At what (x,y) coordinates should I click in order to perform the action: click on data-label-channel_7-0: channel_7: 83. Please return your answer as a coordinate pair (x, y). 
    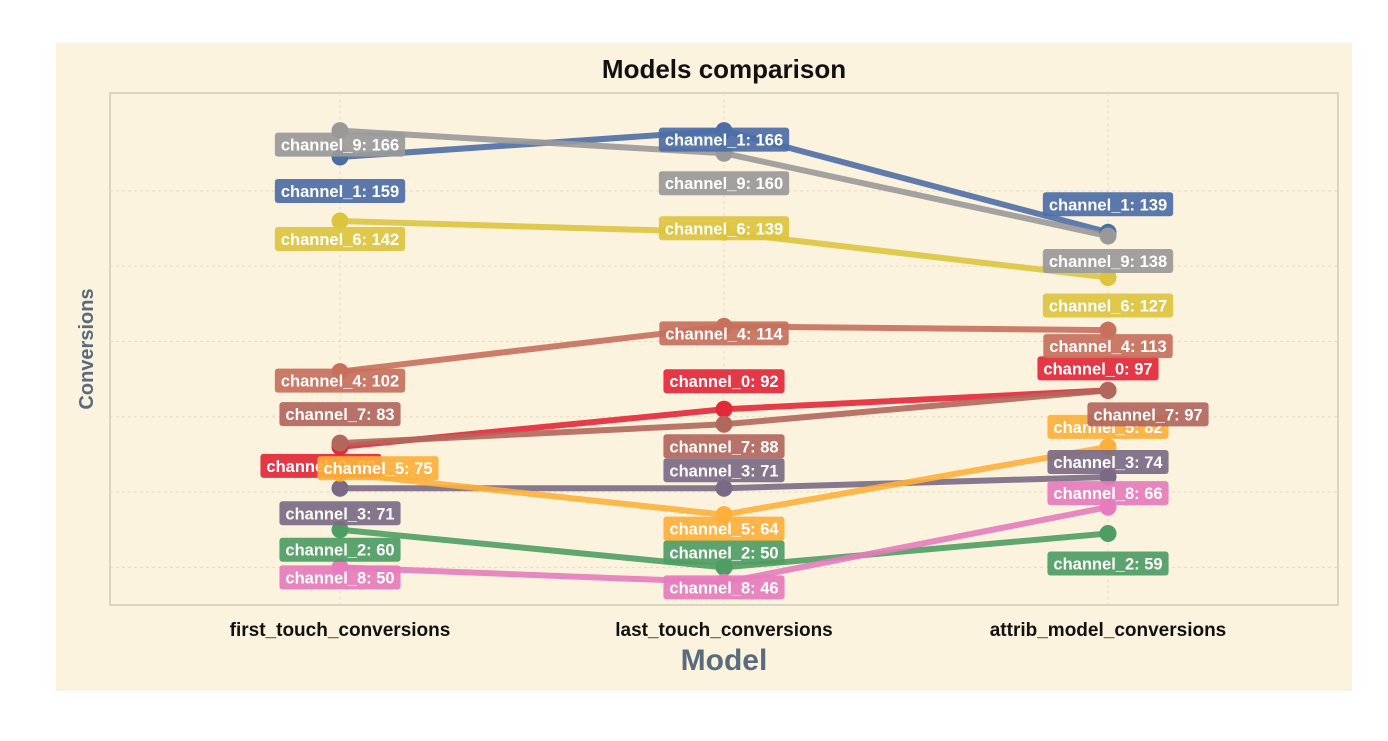
    Looking at the image, I should click on (340, 414).